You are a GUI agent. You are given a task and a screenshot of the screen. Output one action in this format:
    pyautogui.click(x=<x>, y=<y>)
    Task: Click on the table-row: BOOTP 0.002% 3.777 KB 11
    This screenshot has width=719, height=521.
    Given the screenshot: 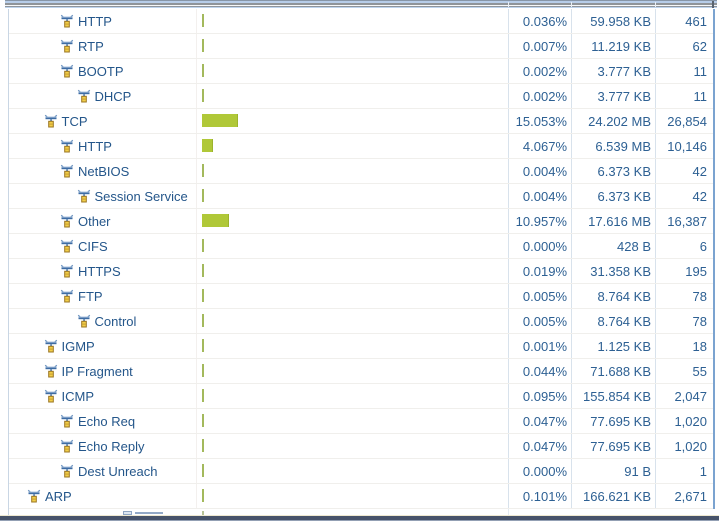 What is the action you would take?
    pyautogui.click(x=362, y=71)
    